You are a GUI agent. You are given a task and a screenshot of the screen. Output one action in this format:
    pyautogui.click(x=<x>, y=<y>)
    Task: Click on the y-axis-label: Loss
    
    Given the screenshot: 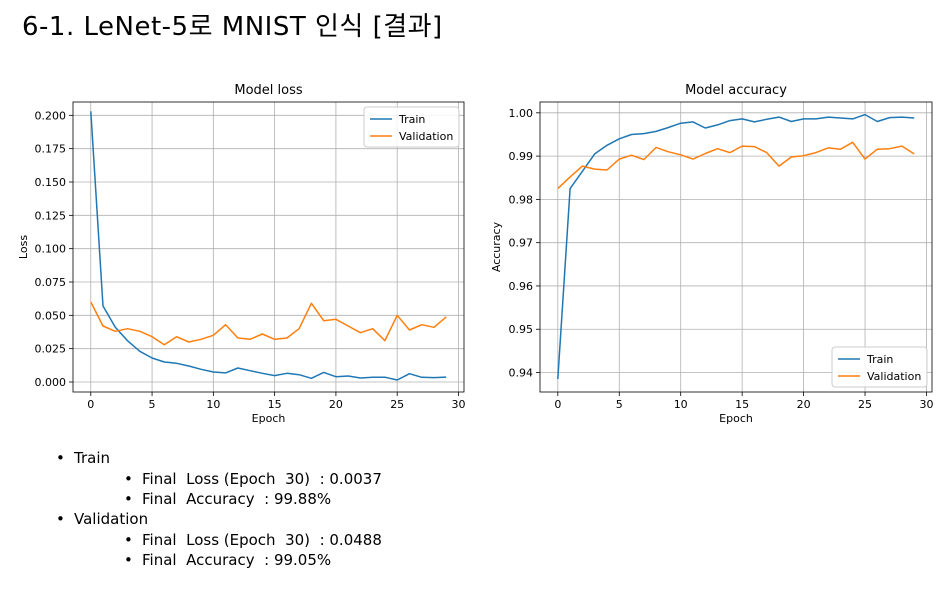 What is the action you would take?
    pyautogui.click(x=23, y=247)
    